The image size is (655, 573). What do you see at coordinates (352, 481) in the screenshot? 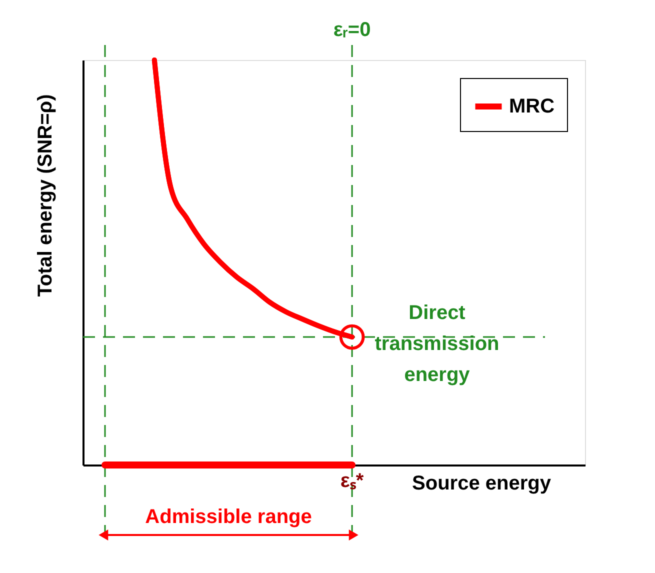
I see `text: εₛ*` at bounding box center [352, 481].